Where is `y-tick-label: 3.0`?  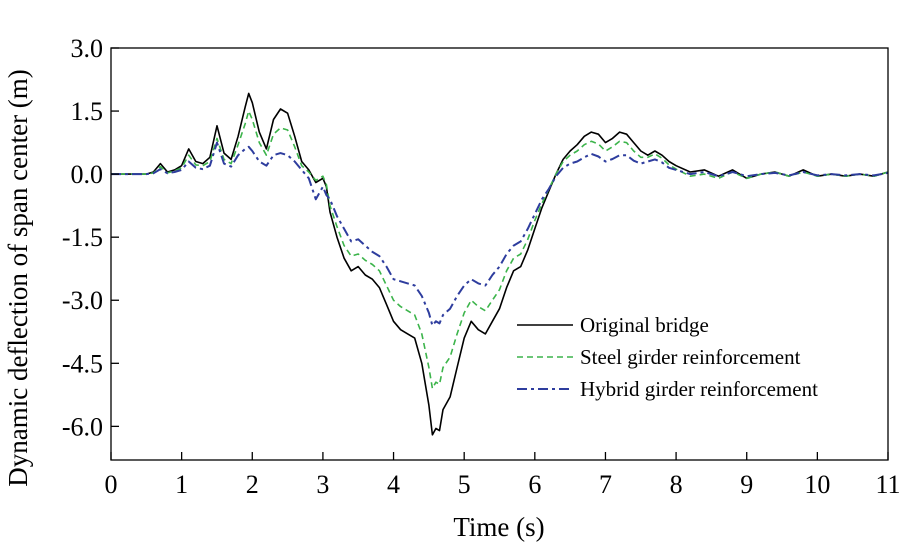 y-tick-label: 3.0 is located at coordinates (87, 48).